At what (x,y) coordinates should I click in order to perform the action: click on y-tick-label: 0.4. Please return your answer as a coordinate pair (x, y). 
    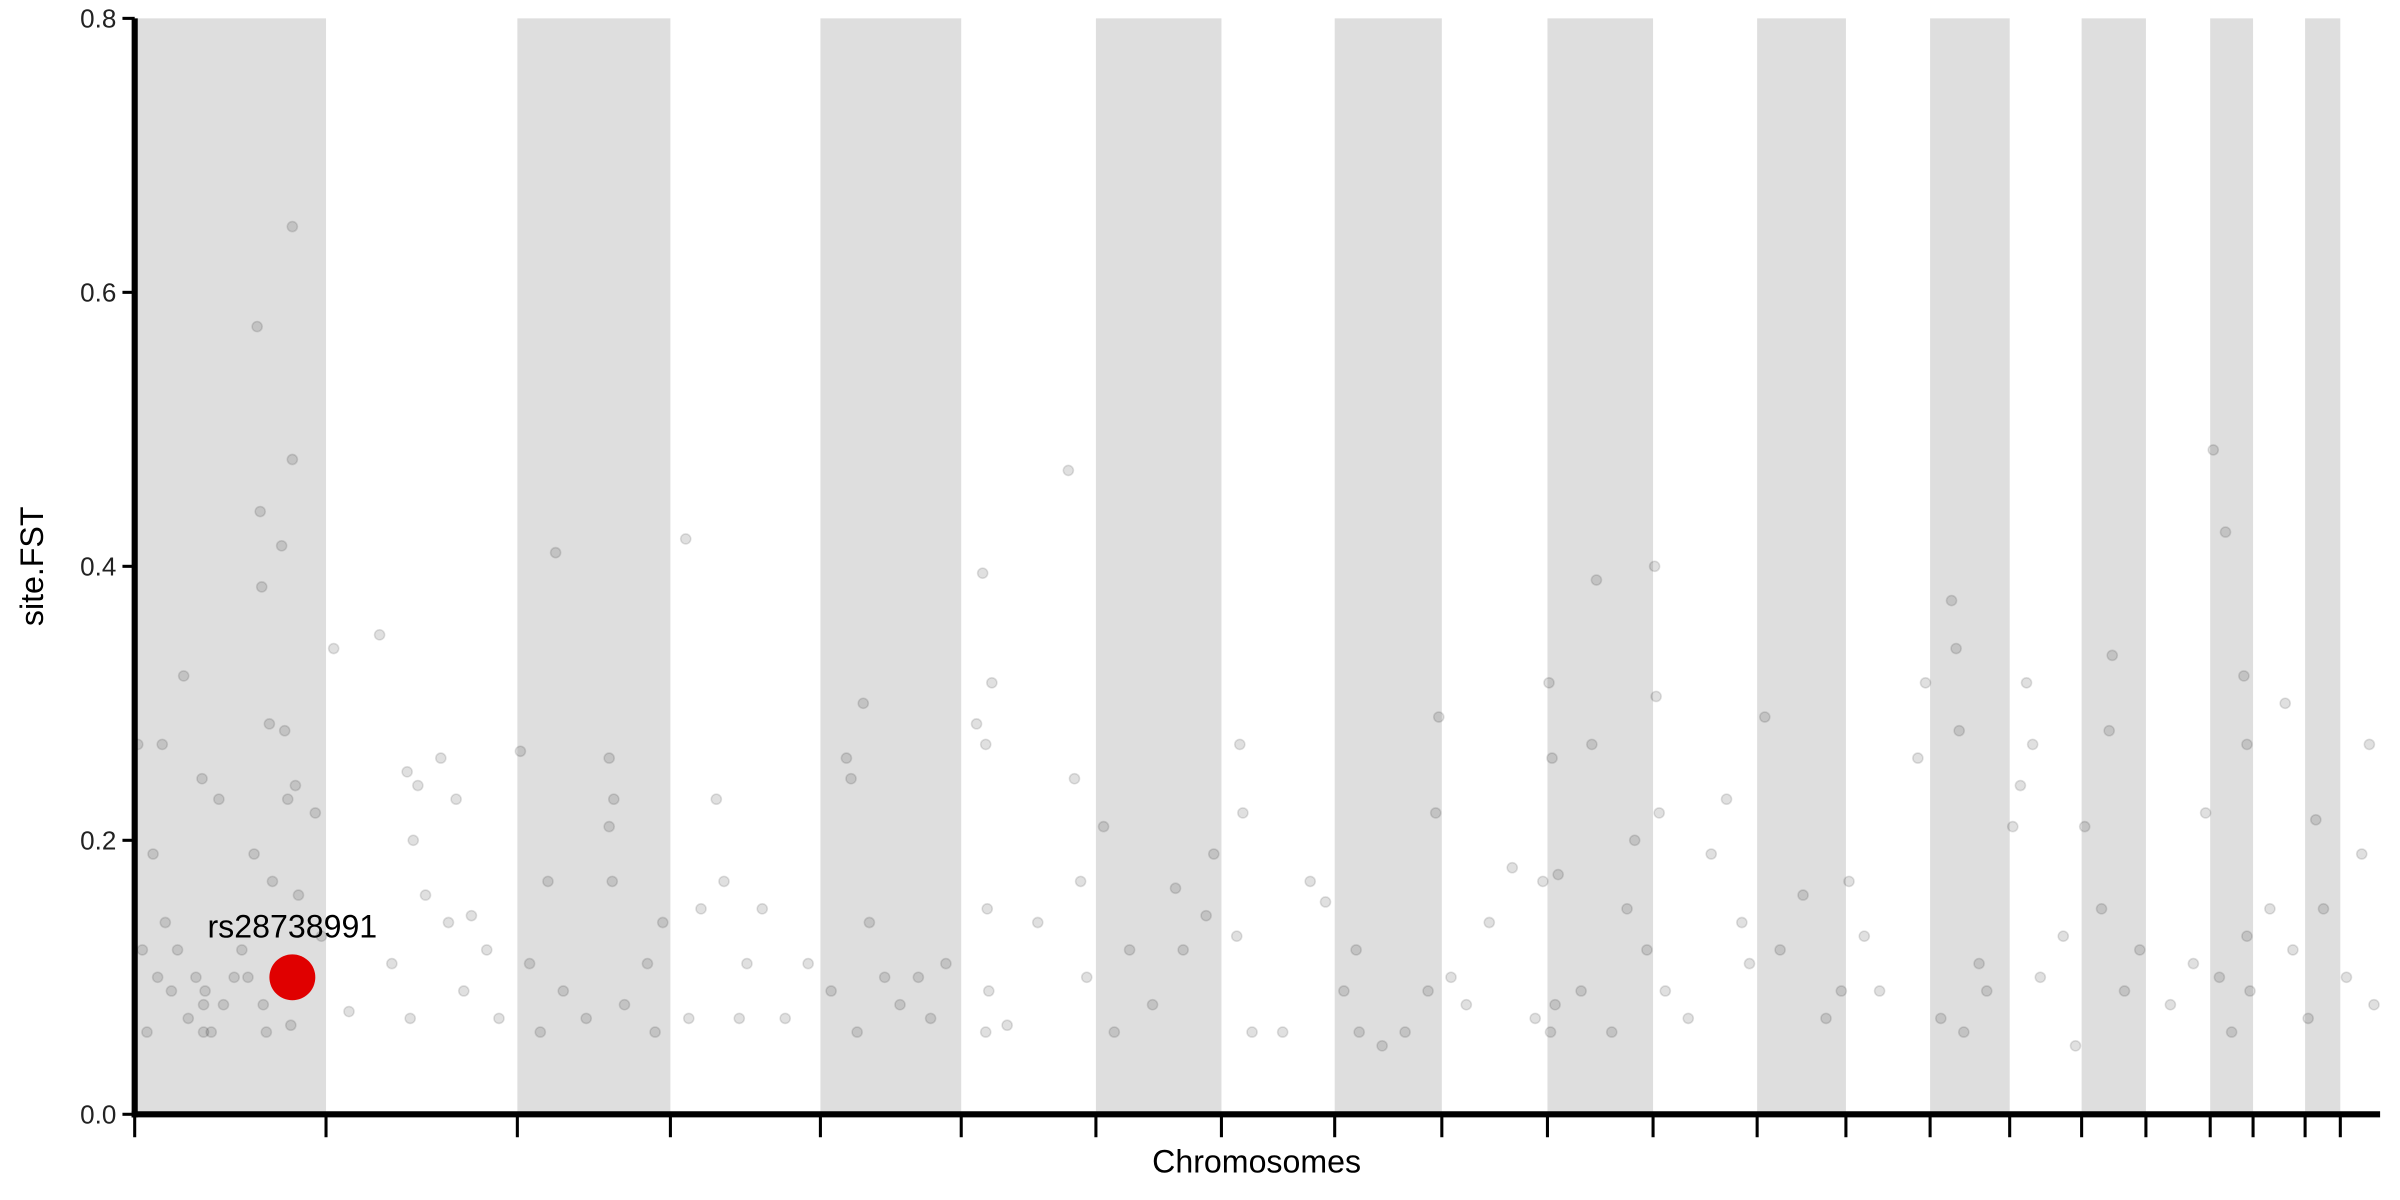
    Looking at the image, I should click on (98, 567).